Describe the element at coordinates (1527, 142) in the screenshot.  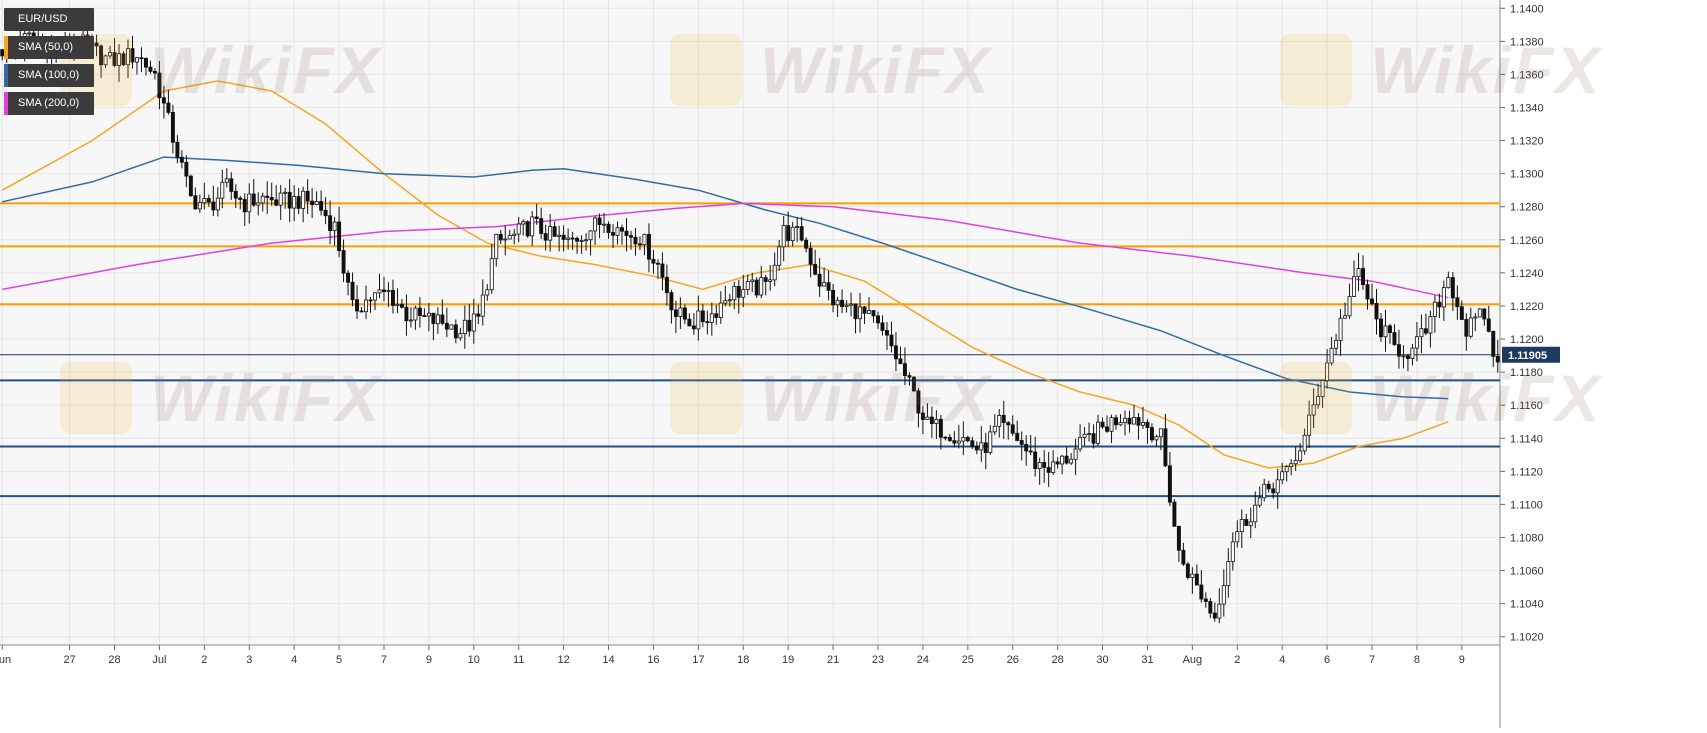
I see `y-tick-label: 1.1320` at that location.